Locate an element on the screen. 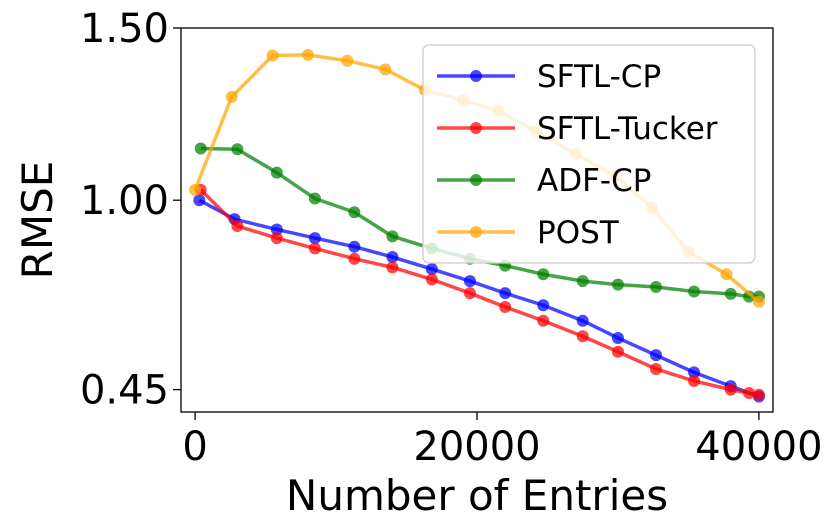 This screenshot has width=830, height=531. legend-label: SFTL-Tucker is located at coordinates (627, 129).